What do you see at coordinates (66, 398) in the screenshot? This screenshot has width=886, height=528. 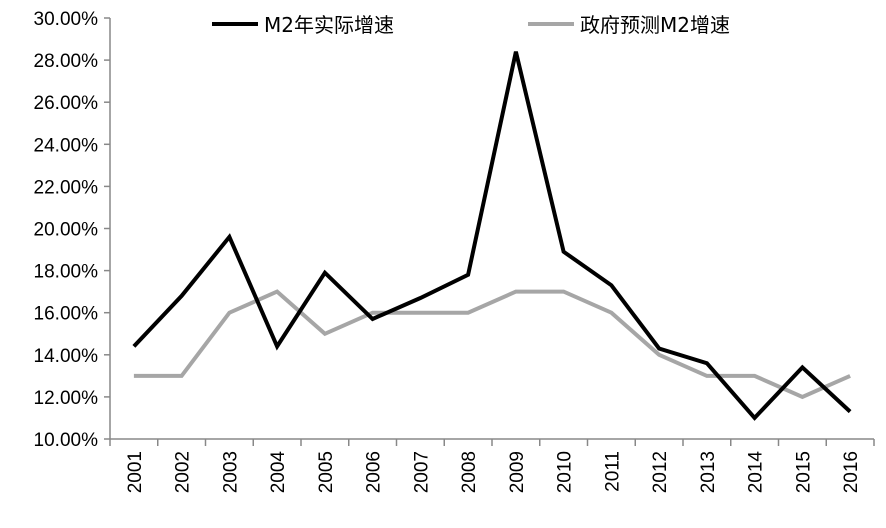 I see `y-tick-label: 12.00%` at bounding box center [66, 398].